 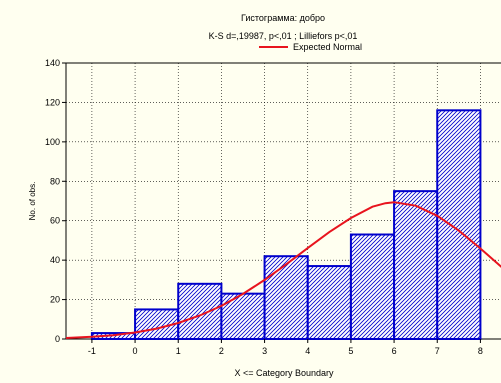 I want to click on x-tick-label: 5, so click(x=350, y=351).